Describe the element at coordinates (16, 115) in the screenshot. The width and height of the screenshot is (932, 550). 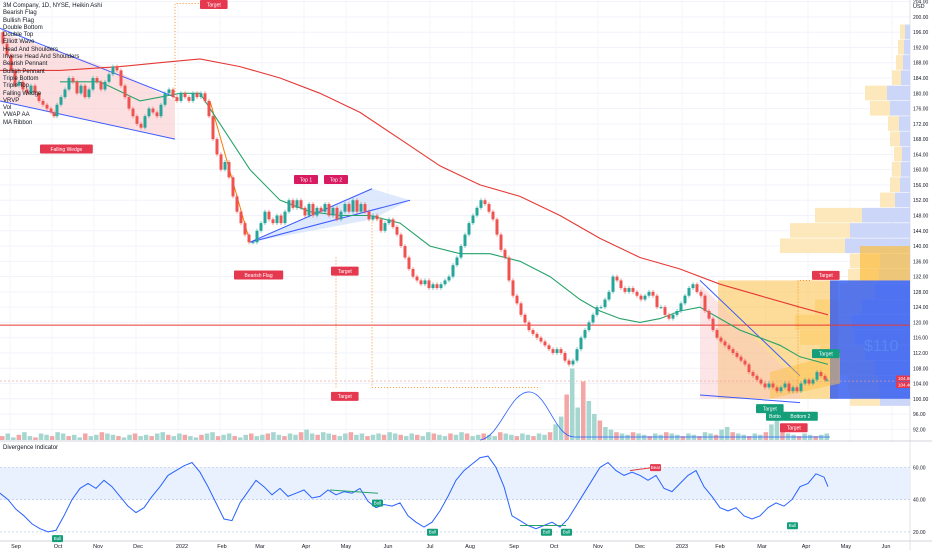
I see `legend-item: VWAP AA` at that location.